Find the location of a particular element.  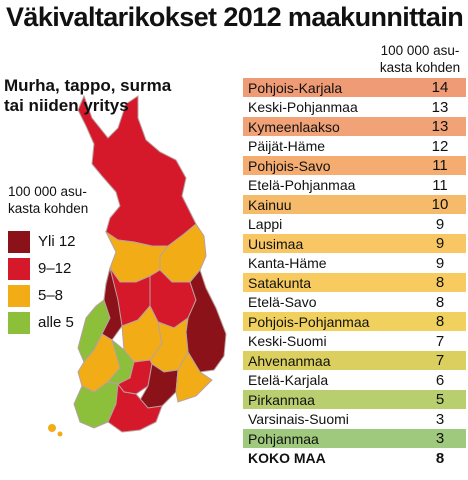

region-value: 12 is located at coordinates (440, 146).